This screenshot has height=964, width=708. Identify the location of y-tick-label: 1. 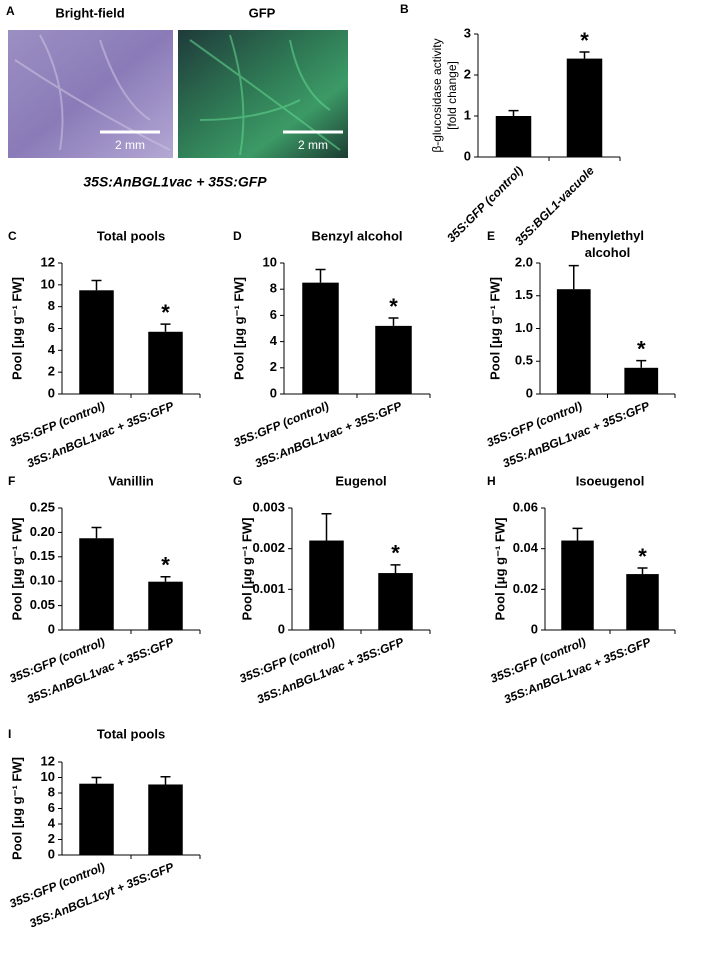
(467, 114).